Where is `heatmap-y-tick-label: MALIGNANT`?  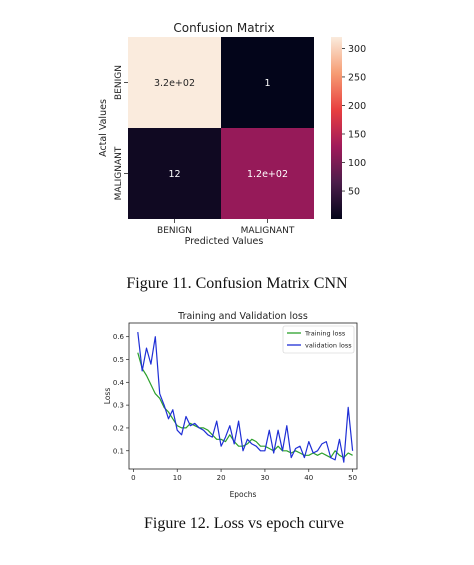
heatmap-y-tick-label: MALIGNANT is located at coordinates (119, 173).